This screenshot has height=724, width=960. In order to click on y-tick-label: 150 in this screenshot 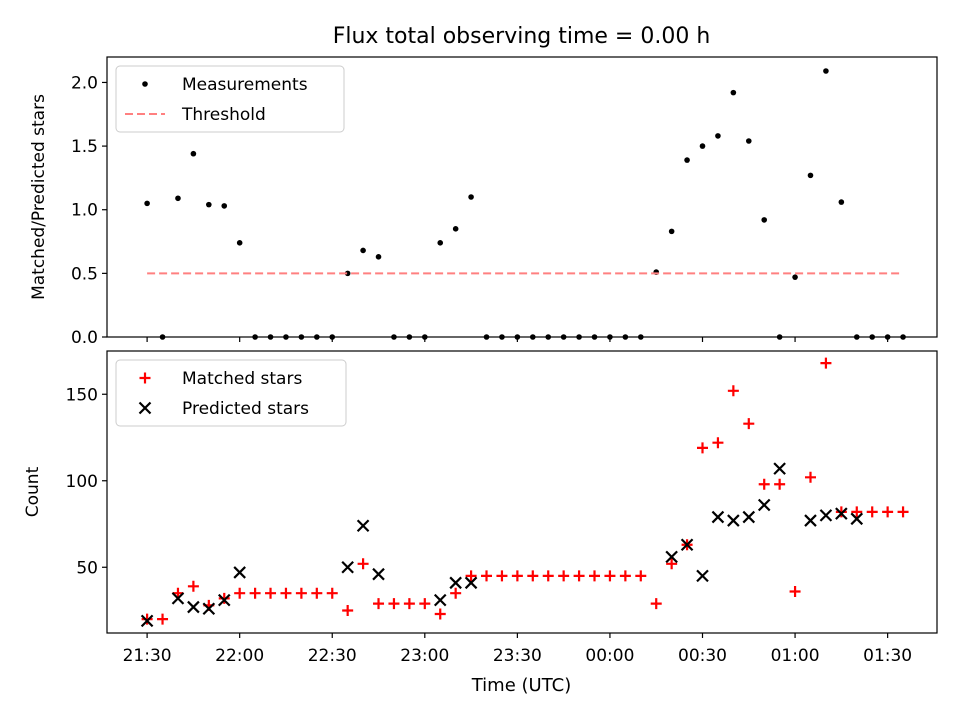, I will do `click(82, 395)`.